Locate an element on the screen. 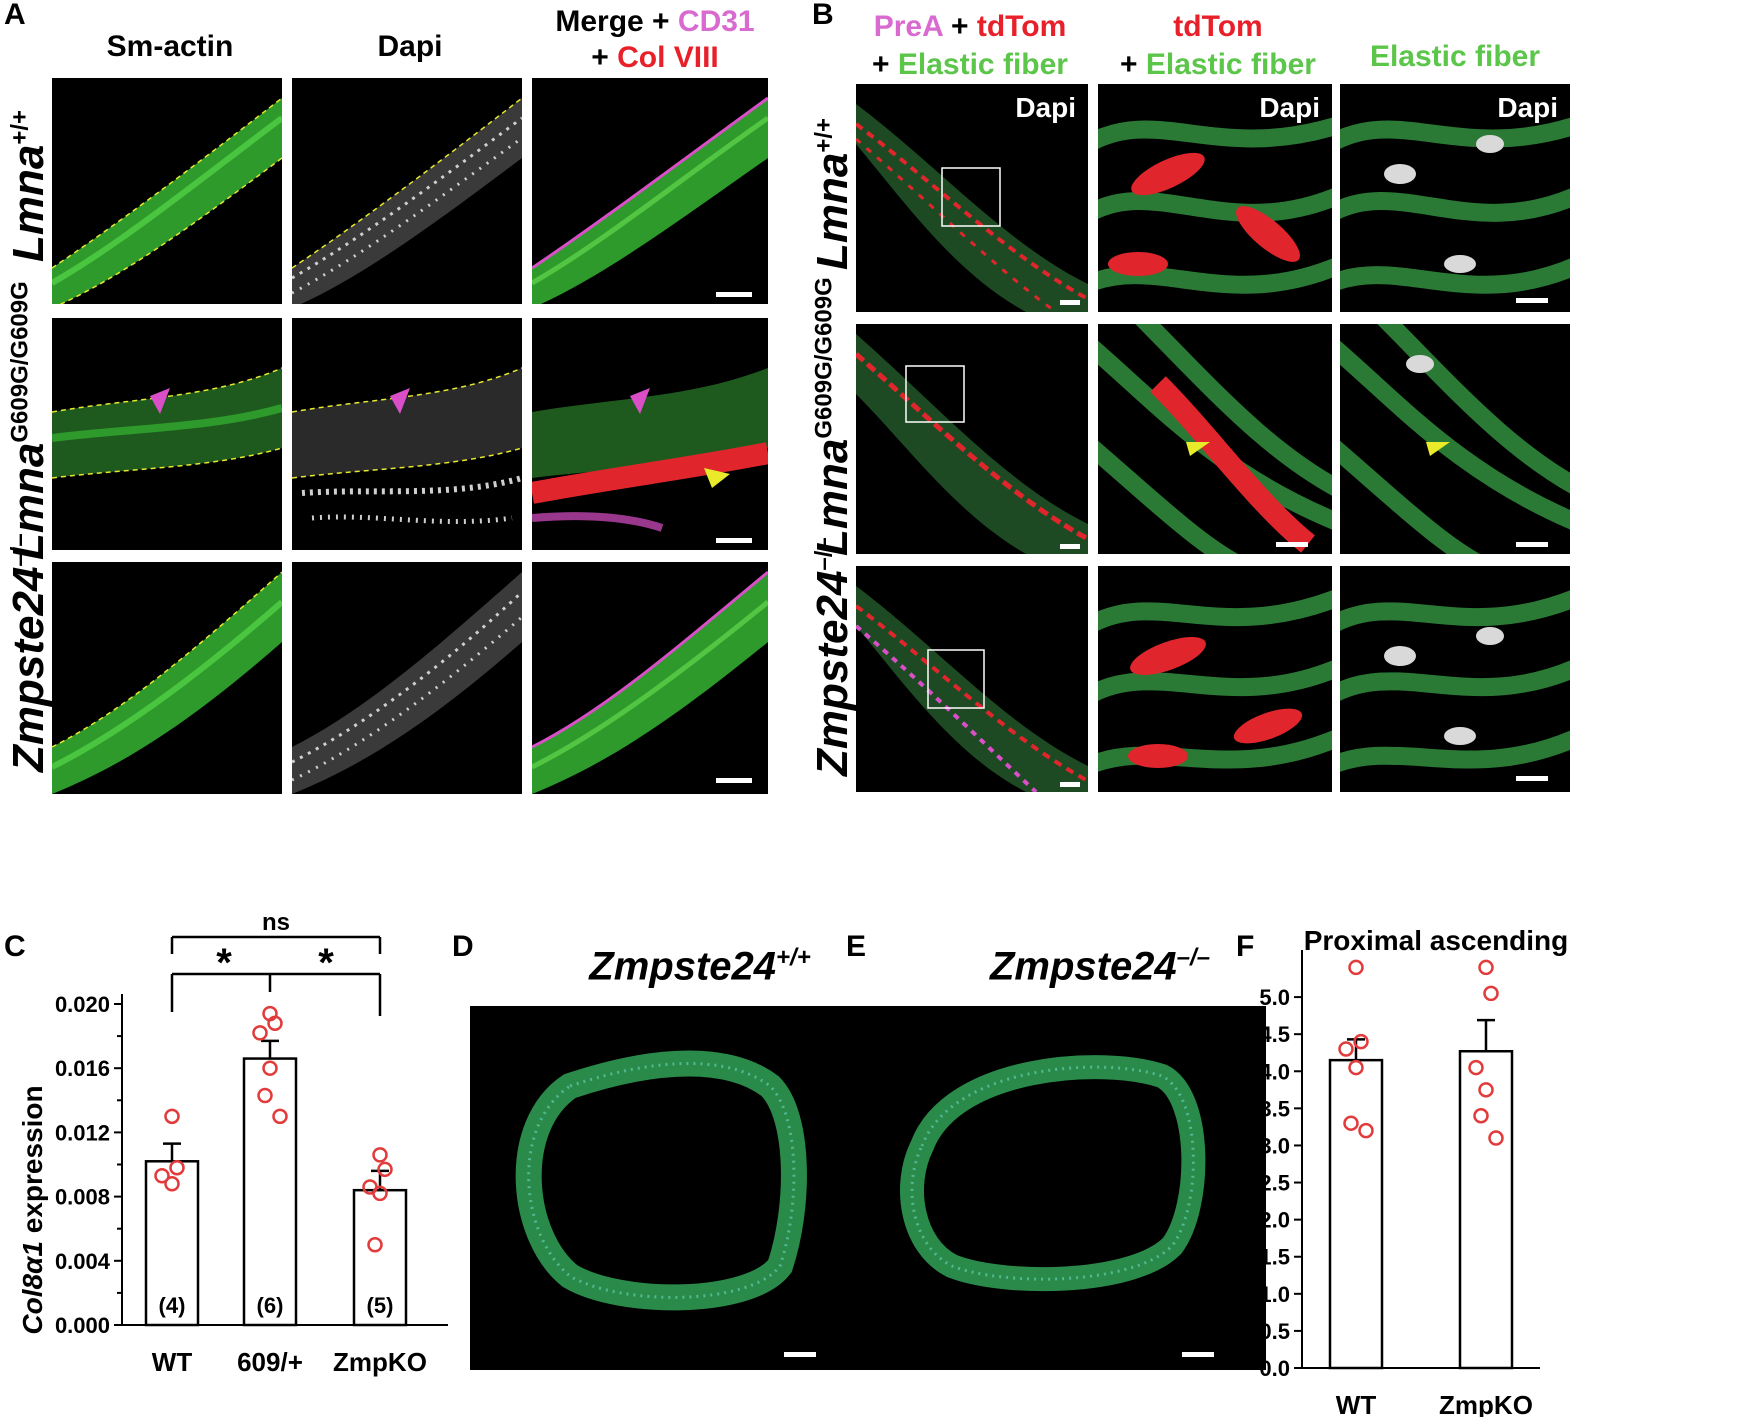 This screenshot has width=1750, height=1417. merge-text: Merge + is located at coordinates (616, 21).